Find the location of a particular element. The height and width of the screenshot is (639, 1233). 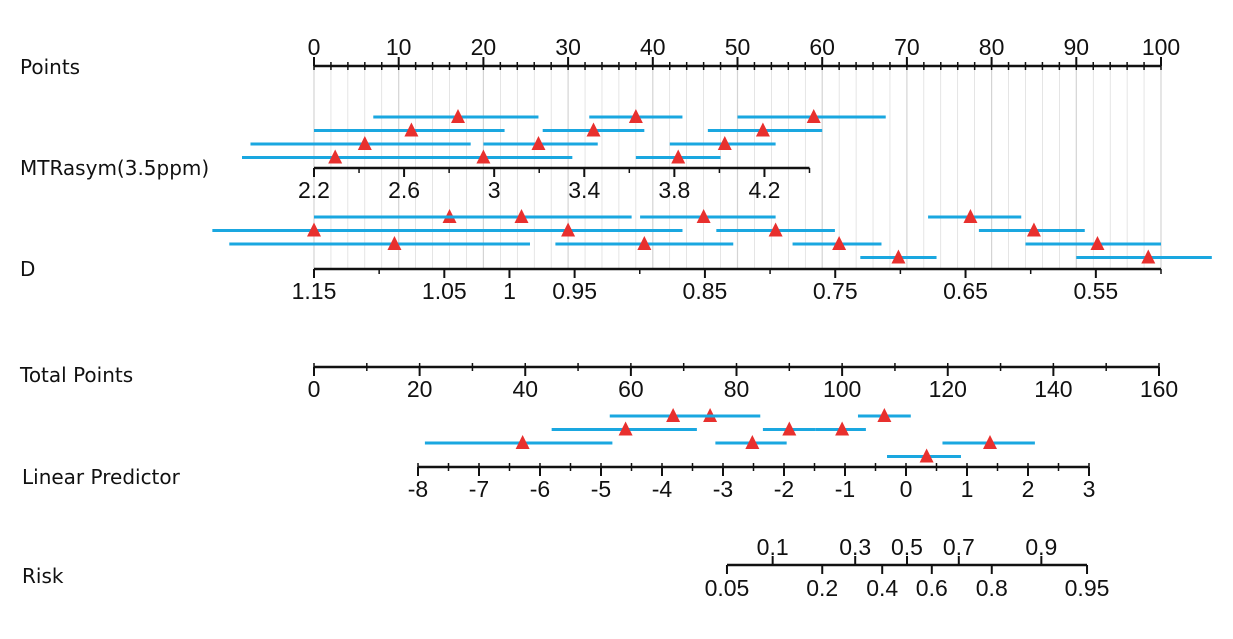

risk-tick-label-below: 0.95 is located at coordinates (1087, 588).